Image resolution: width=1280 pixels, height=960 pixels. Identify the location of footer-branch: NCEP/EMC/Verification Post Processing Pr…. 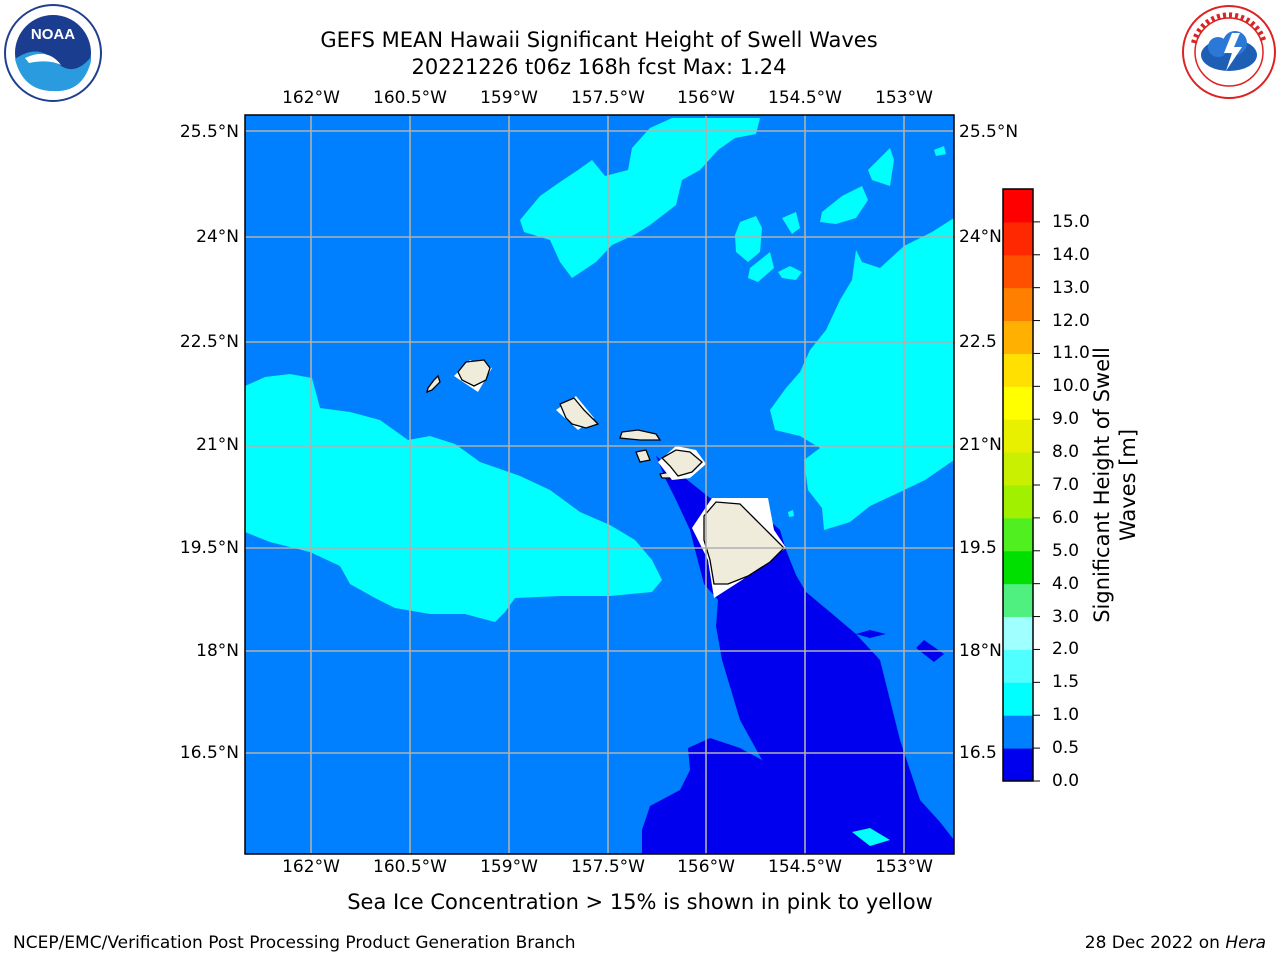
(294, 943).